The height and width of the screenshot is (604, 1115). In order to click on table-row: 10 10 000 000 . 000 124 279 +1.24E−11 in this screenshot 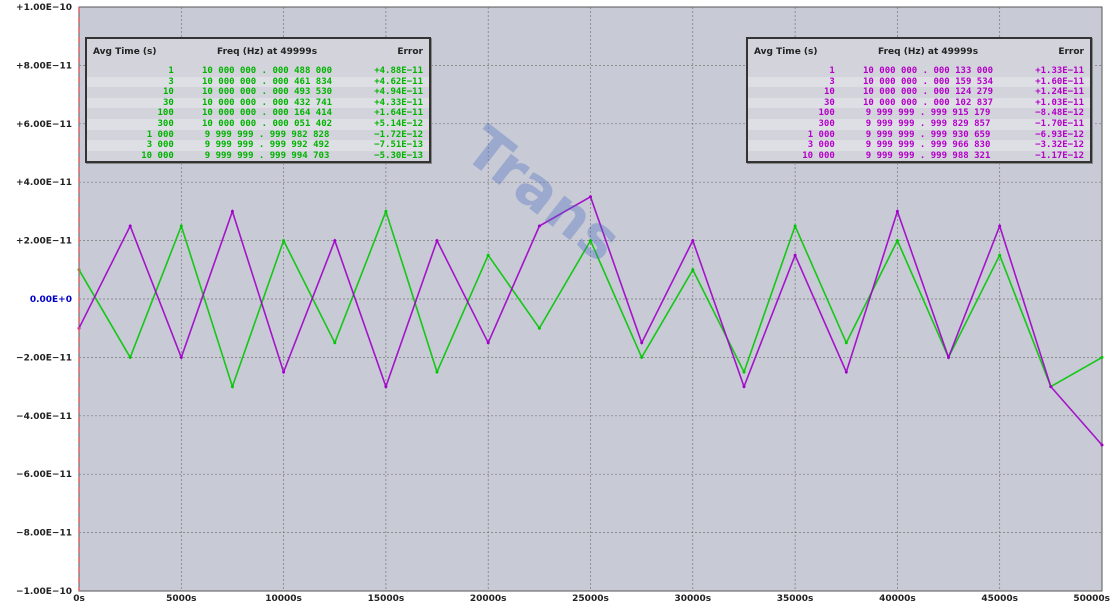, I will do `click(919, 92)`.